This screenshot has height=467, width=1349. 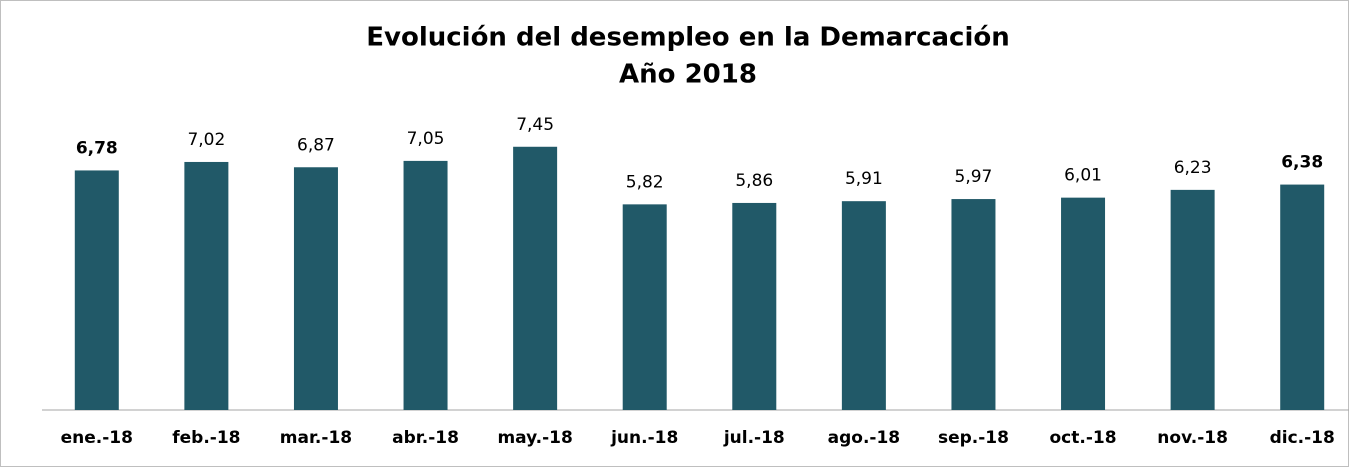 What do you see at coordinates (97, 148) in the screenshot?
I see `data-label: 6,78` at bounding box center [97, 148].